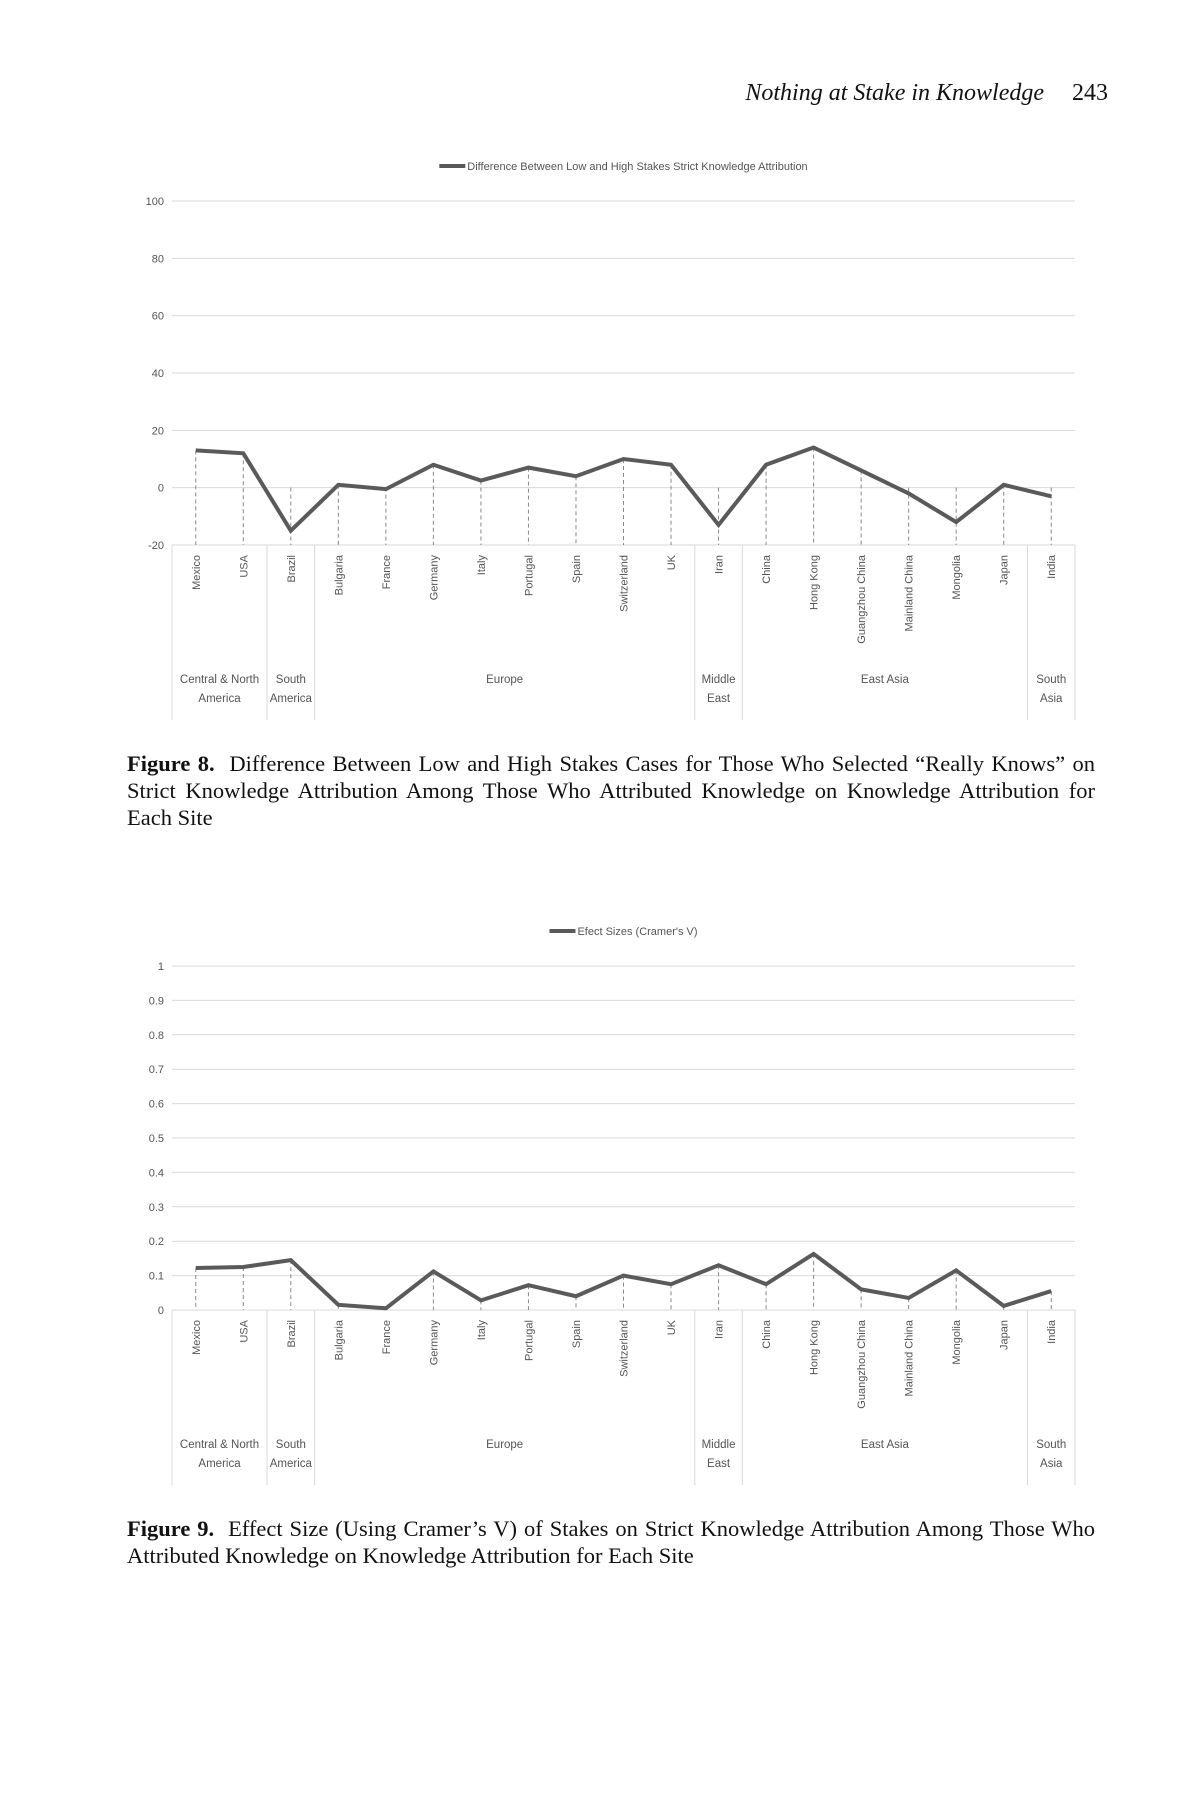 This screenshot has height=1800, width=1200. I want to click on fig9-group-label: East, so click(719, 1464).